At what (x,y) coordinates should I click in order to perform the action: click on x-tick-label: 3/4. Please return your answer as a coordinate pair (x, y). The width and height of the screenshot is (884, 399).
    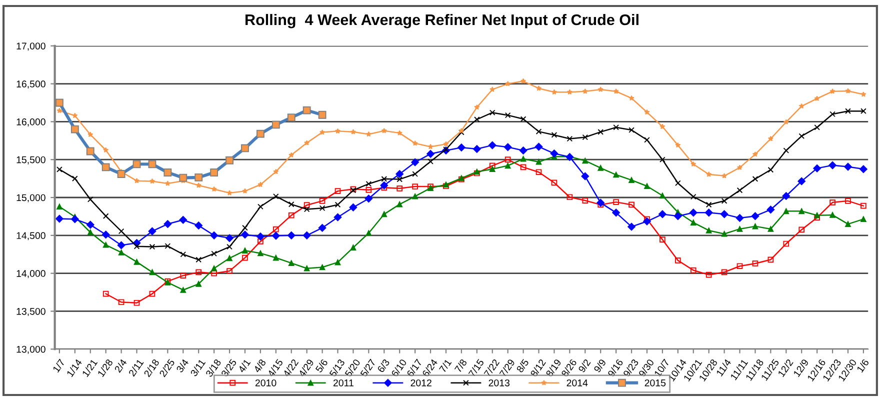
    Looking at the image, I should click on (182, 366).